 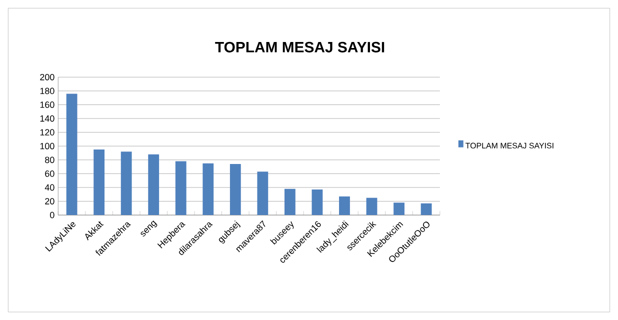 What do you see at coordinates (49, 201) in the screenshot?
I see `y-tick-label: 20` at bounding box center [49, 201].